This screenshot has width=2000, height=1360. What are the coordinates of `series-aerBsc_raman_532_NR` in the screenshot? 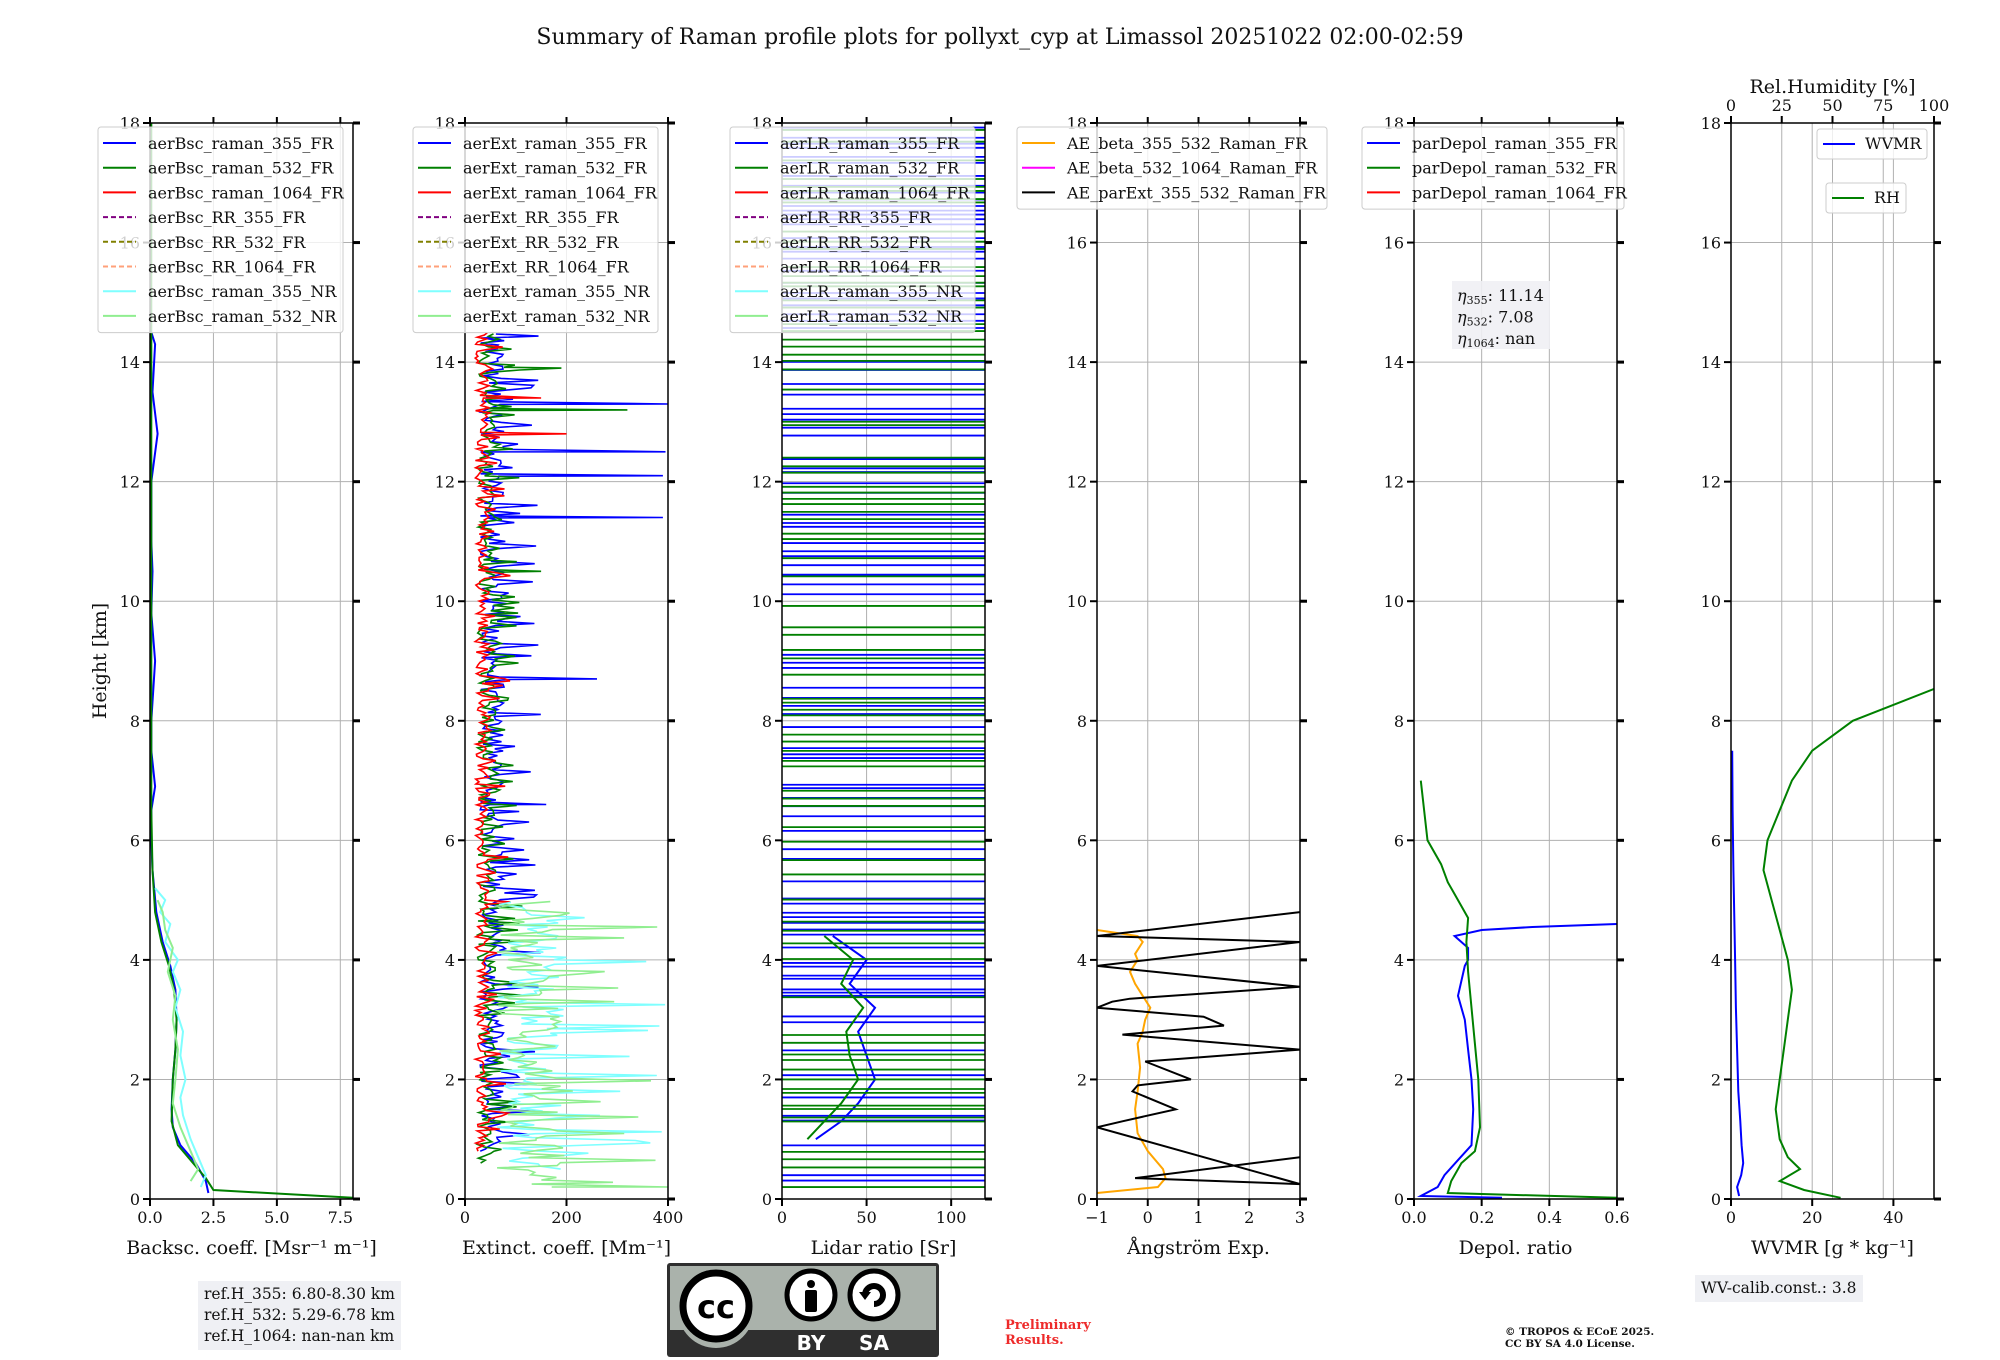 It's located at (178, 1040).